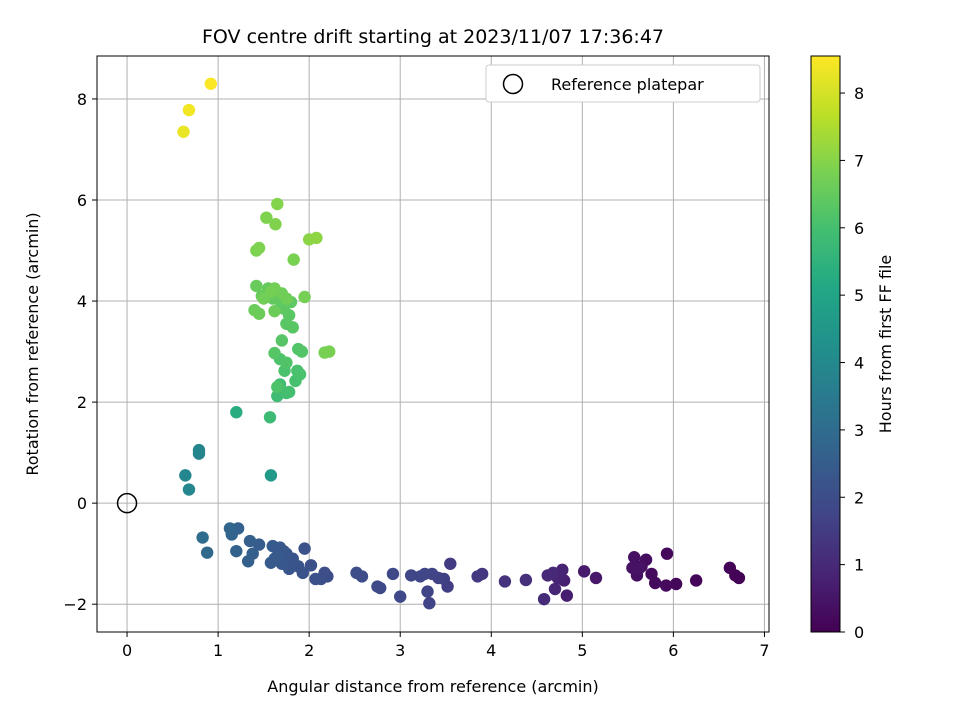 Image resolution: width=960 pixels, height=724 pixels. I want to click on x-tick-label: 4, so click(491, 650).